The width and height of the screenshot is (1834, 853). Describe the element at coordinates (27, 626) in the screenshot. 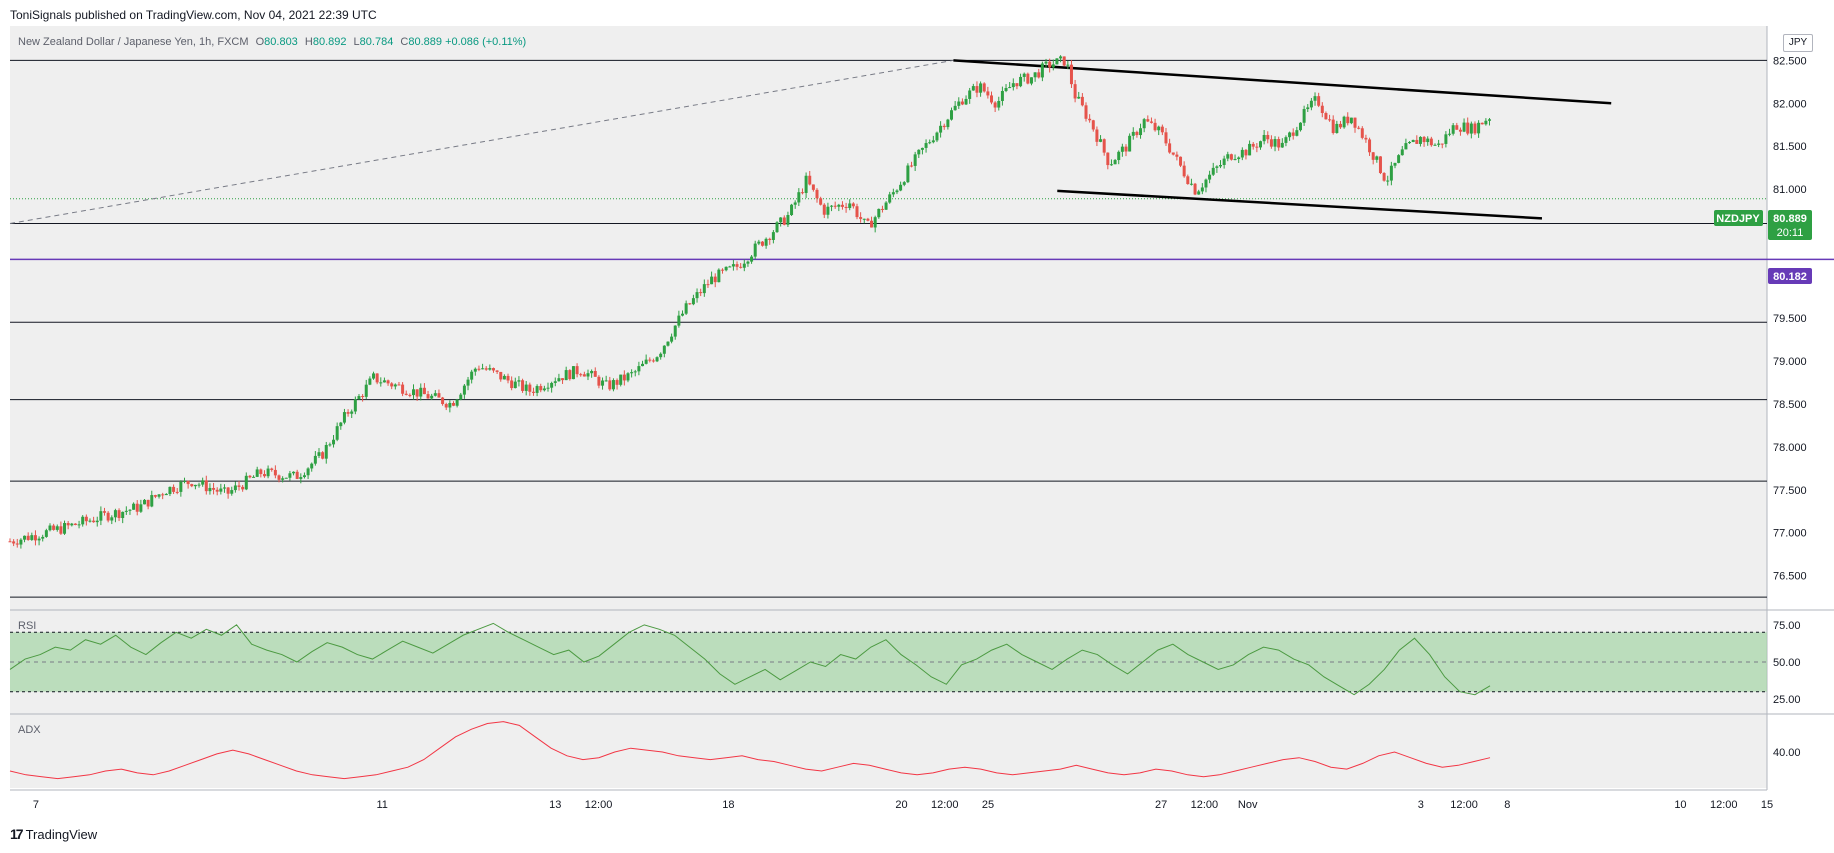

I see `rsi-title: RSI` at that location.